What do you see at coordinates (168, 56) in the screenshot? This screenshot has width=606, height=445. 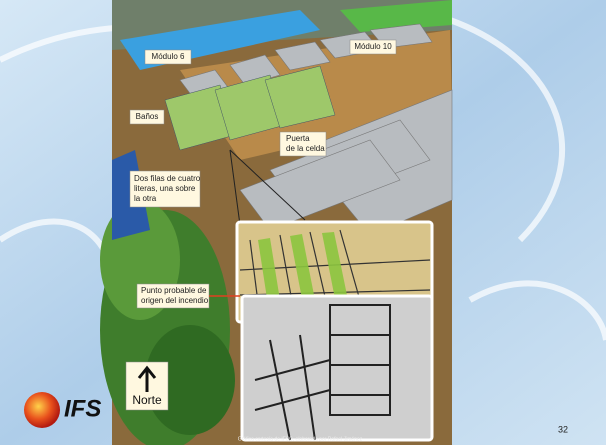 I see `label-modulo-6: Módulo 6` at bounding box center [168, 56].